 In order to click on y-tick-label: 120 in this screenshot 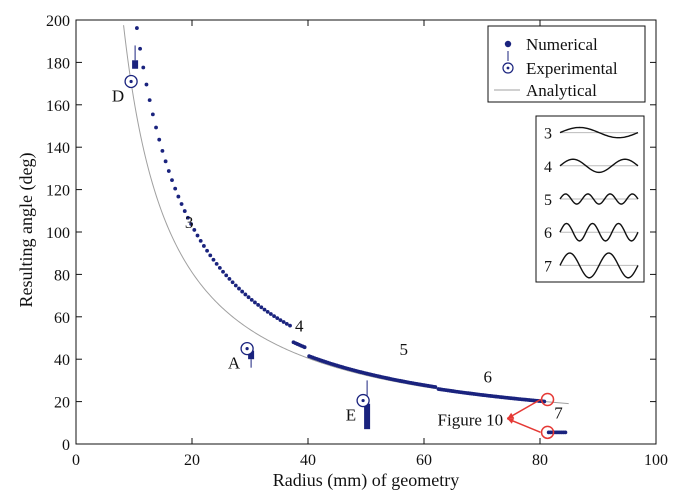, I will do `click(58, 191)`.